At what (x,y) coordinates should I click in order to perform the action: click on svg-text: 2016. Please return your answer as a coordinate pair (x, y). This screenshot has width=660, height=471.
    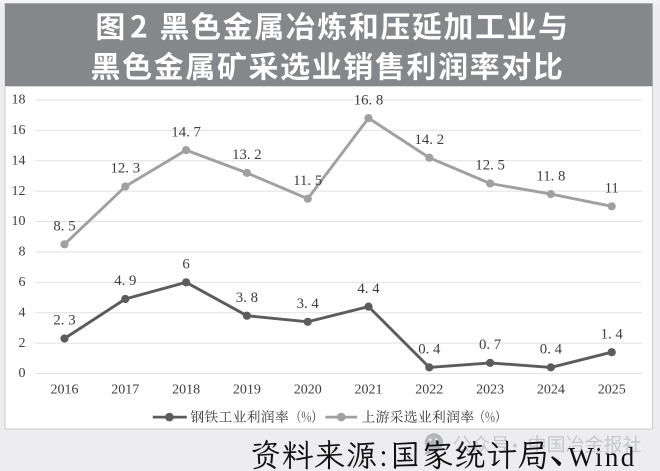
    Looking at the image, I should click on (65, 390).